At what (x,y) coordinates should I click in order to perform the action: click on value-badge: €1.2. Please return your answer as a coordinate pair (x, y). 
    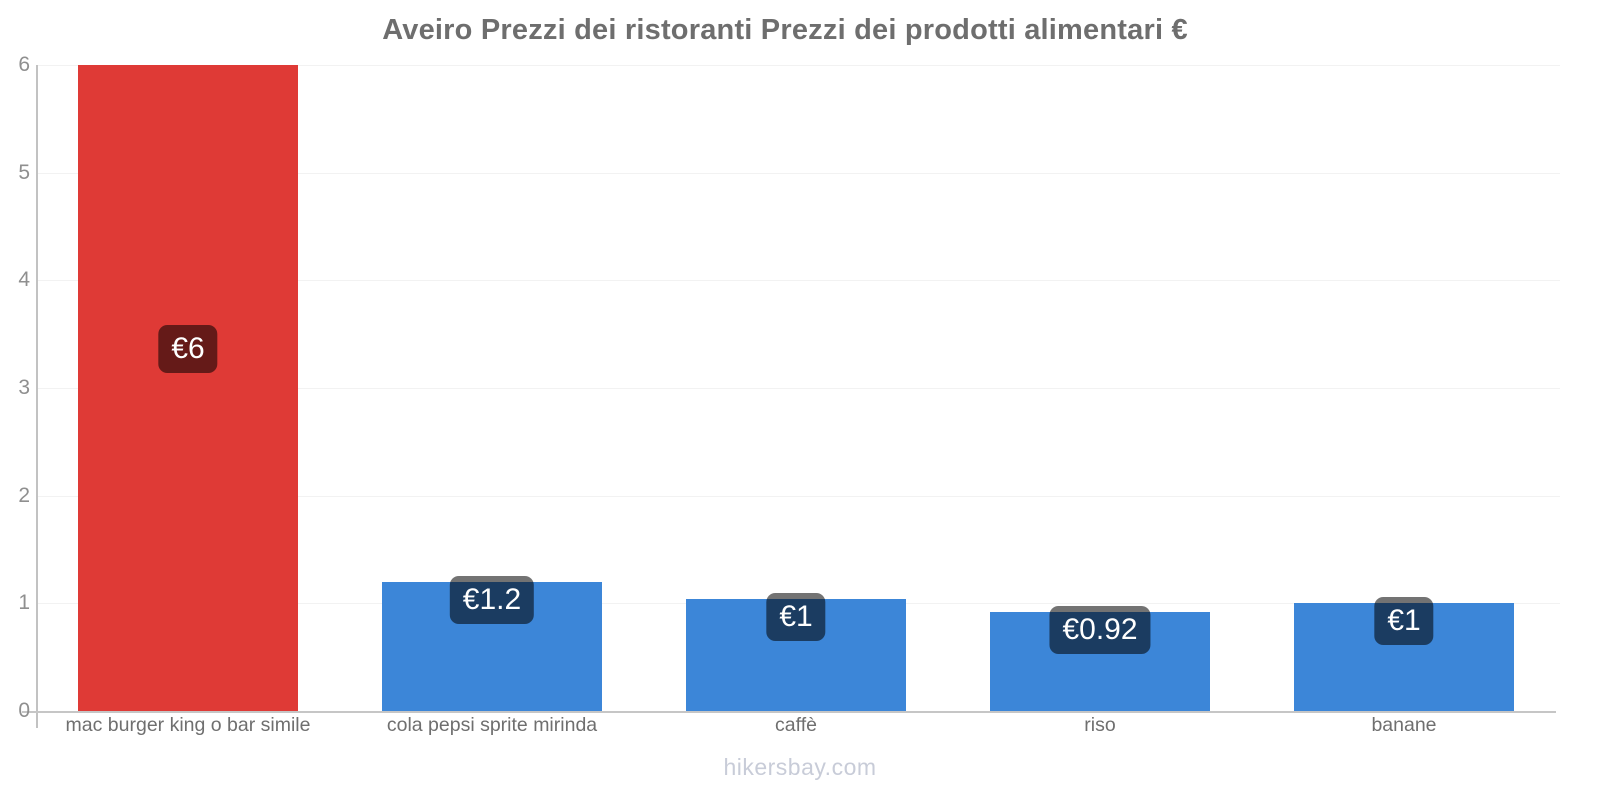
    Looking at the image, I should click on (492, 599).